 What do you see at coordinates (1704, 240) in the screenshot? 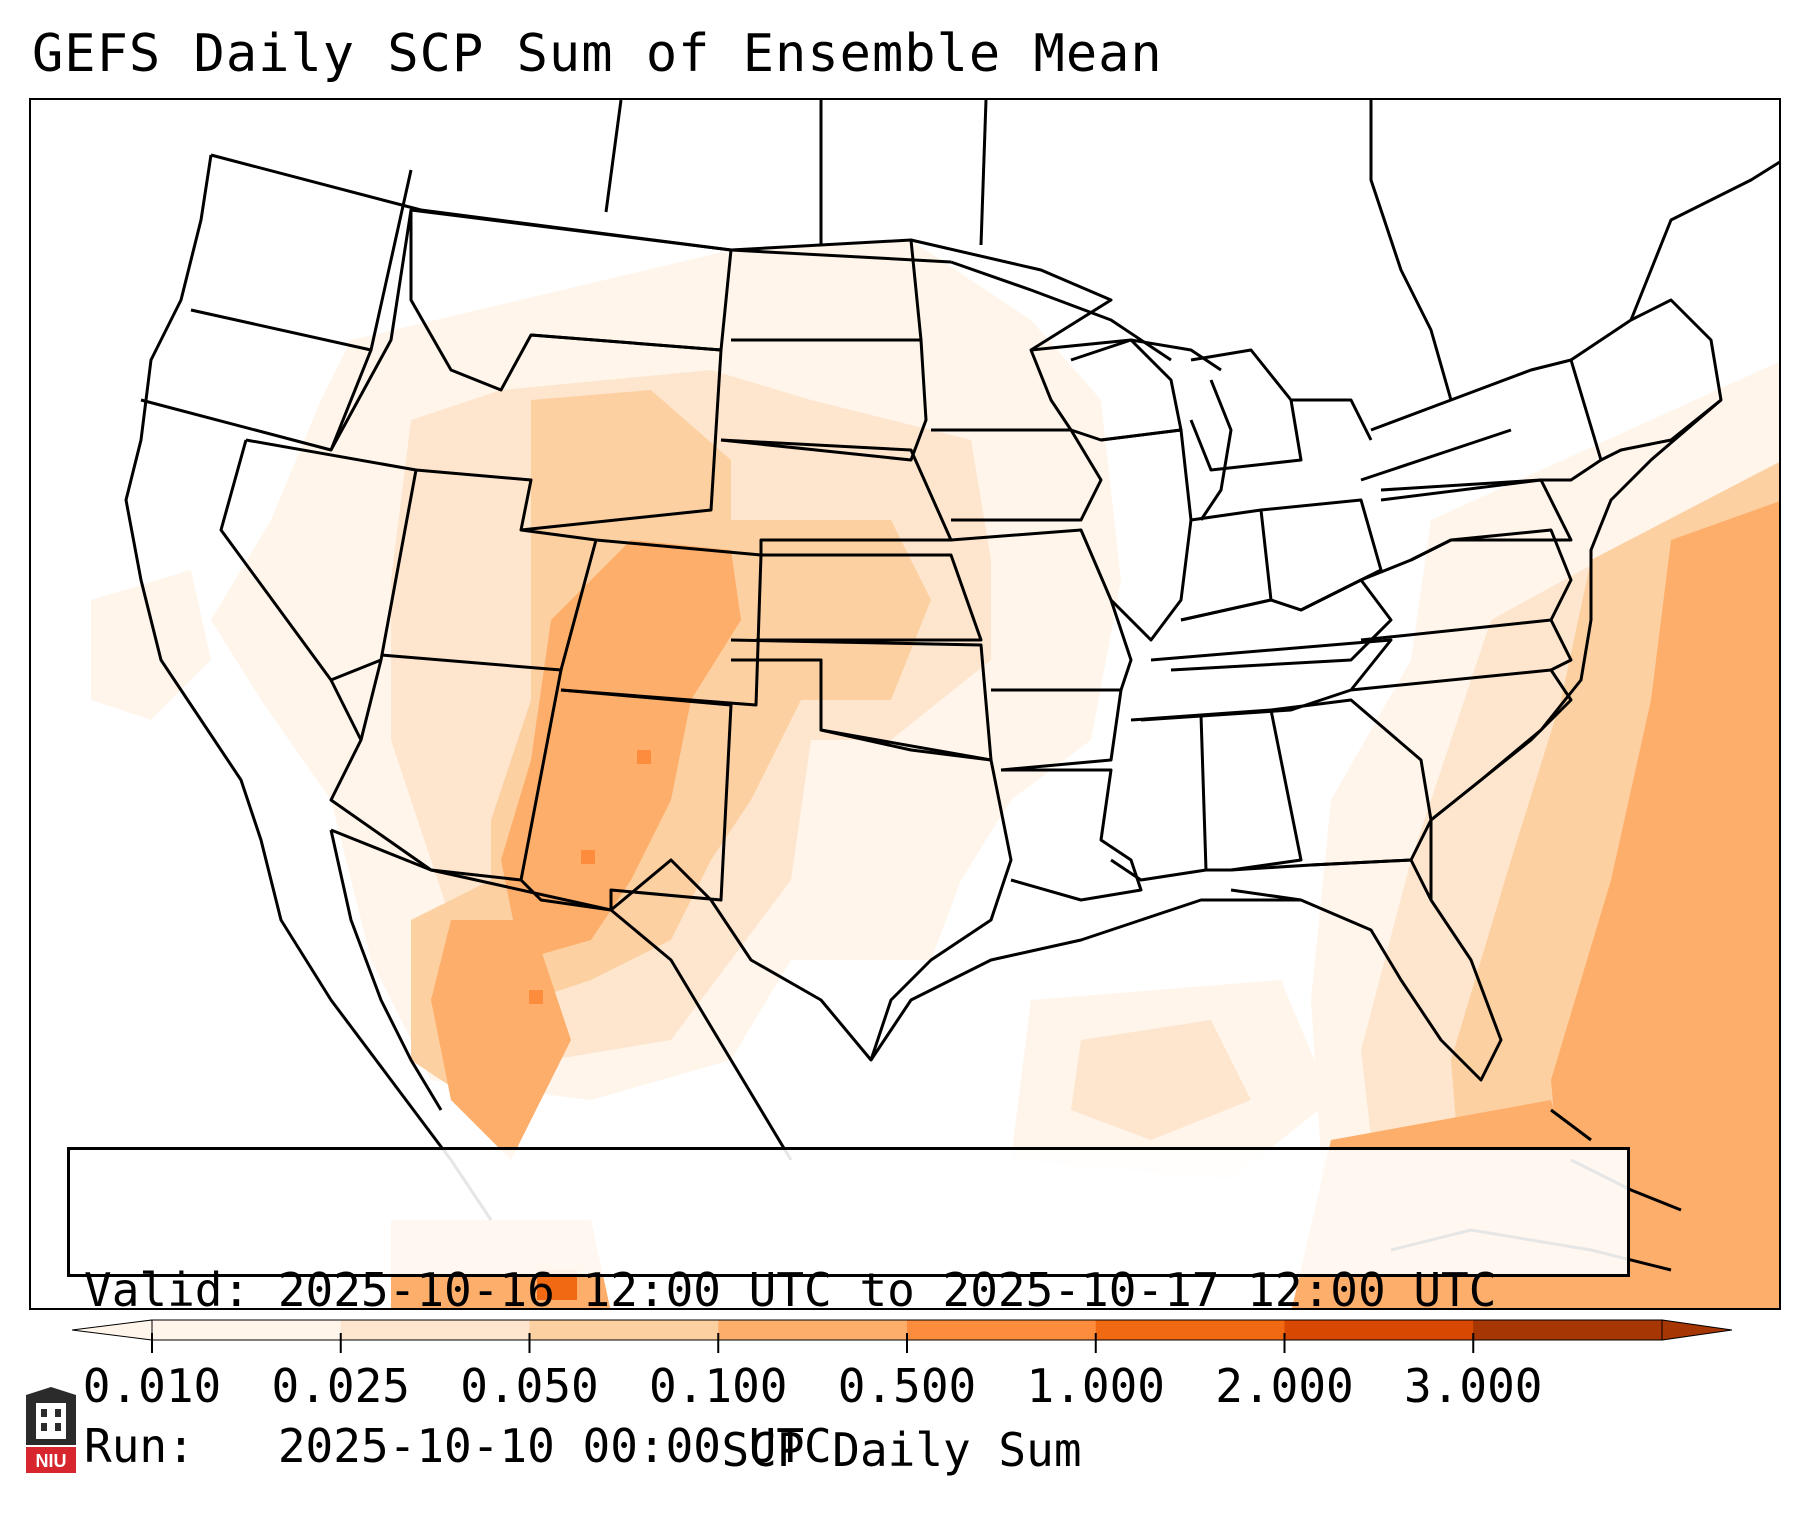
I see `maine-canada` at bounding box center [1704, 240].